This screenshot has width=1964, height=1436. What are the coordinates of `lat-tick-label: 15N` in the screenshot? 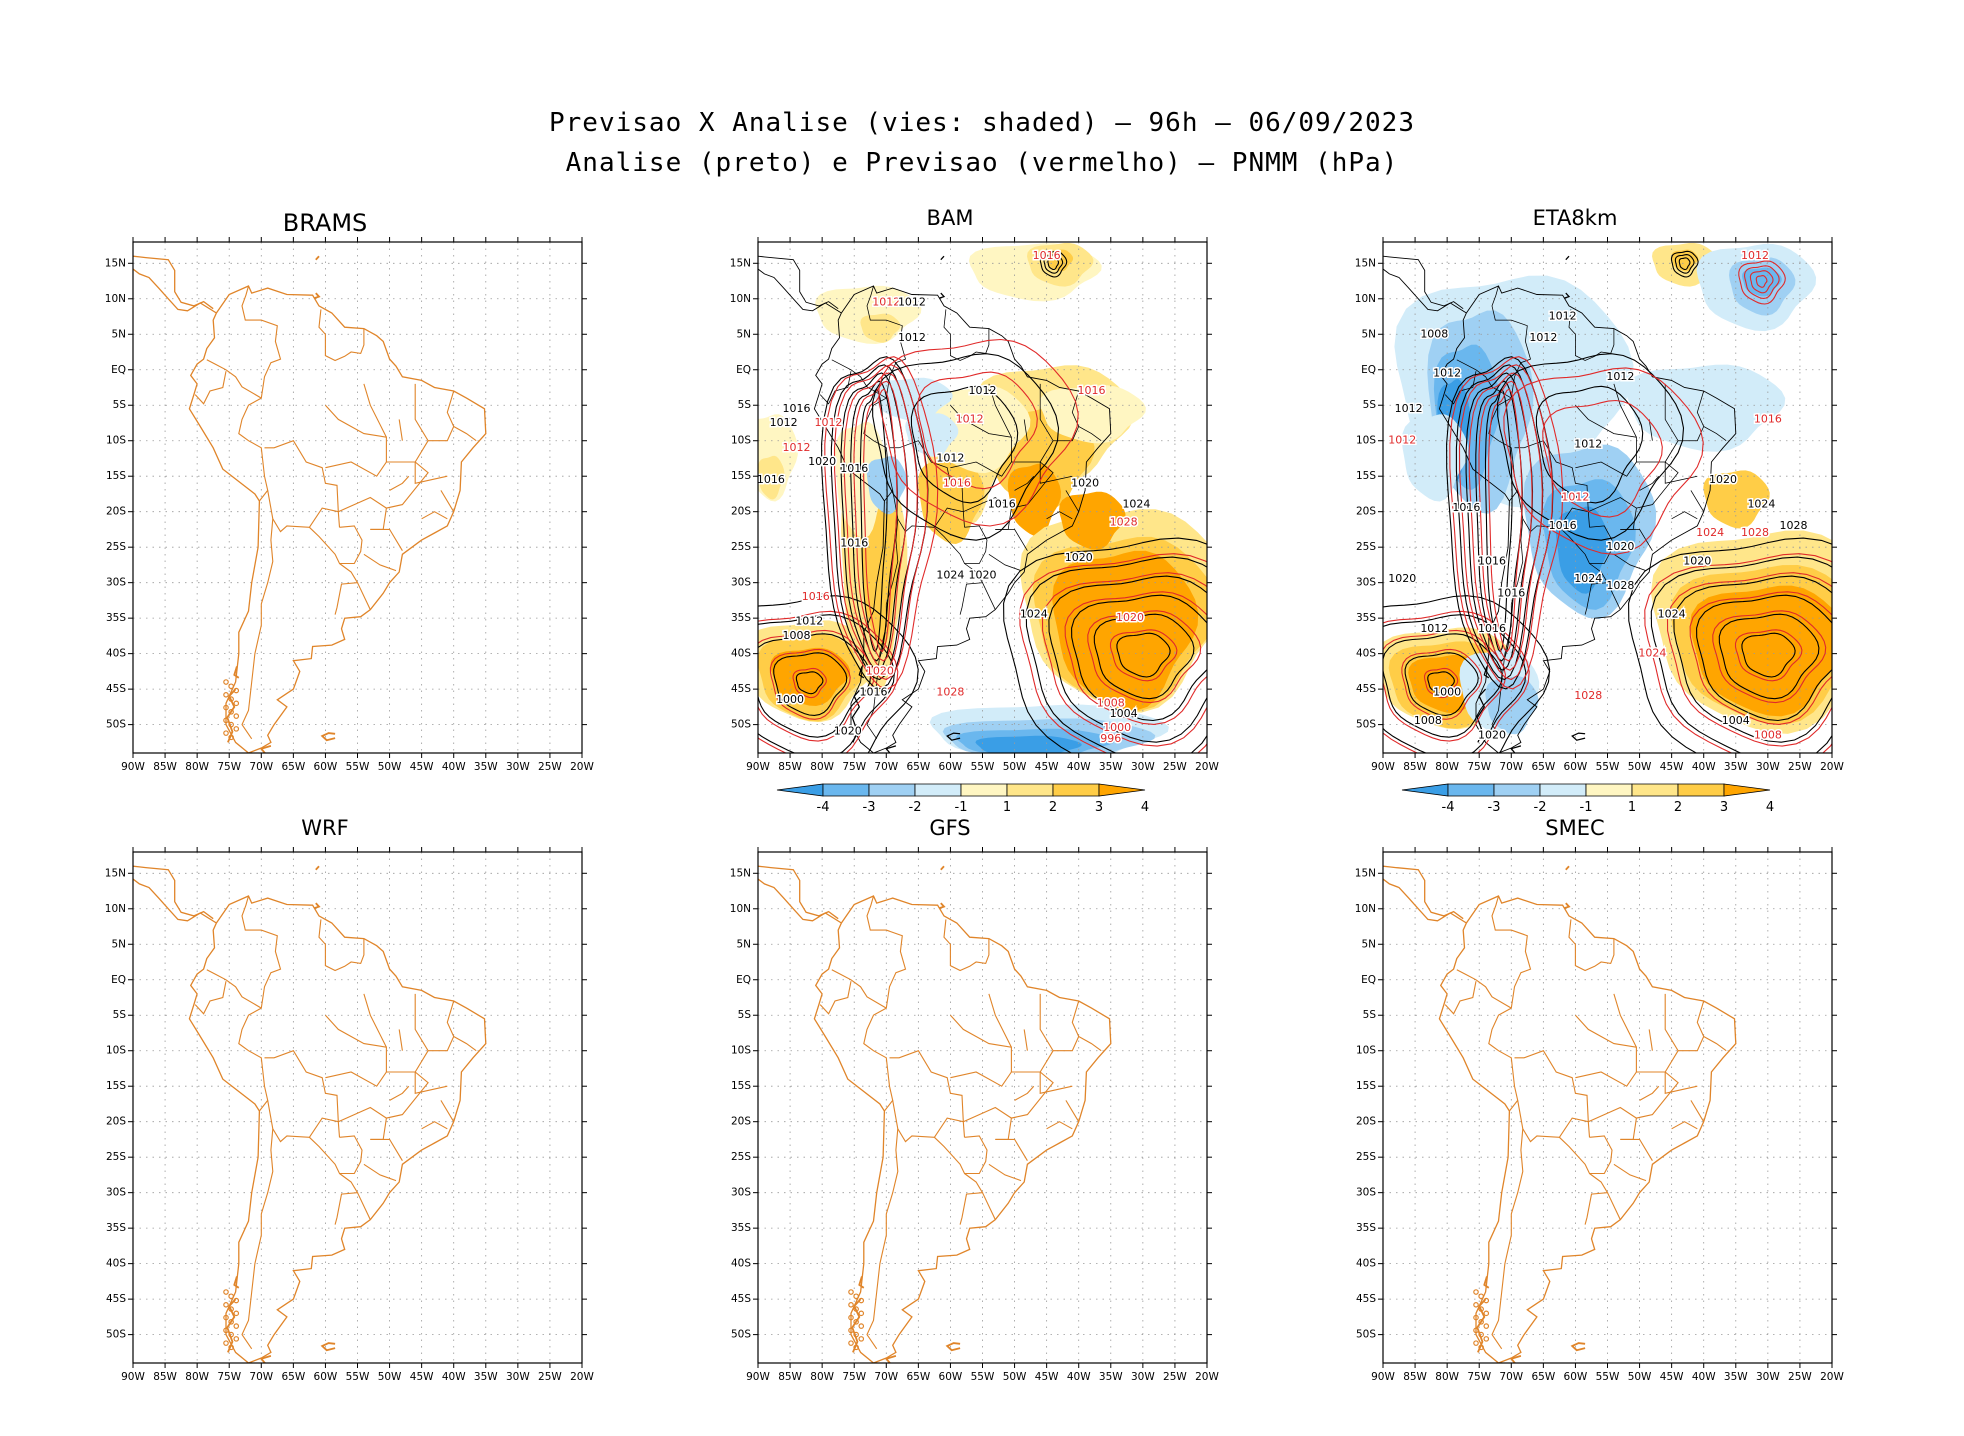 It's located at (1365, 873).